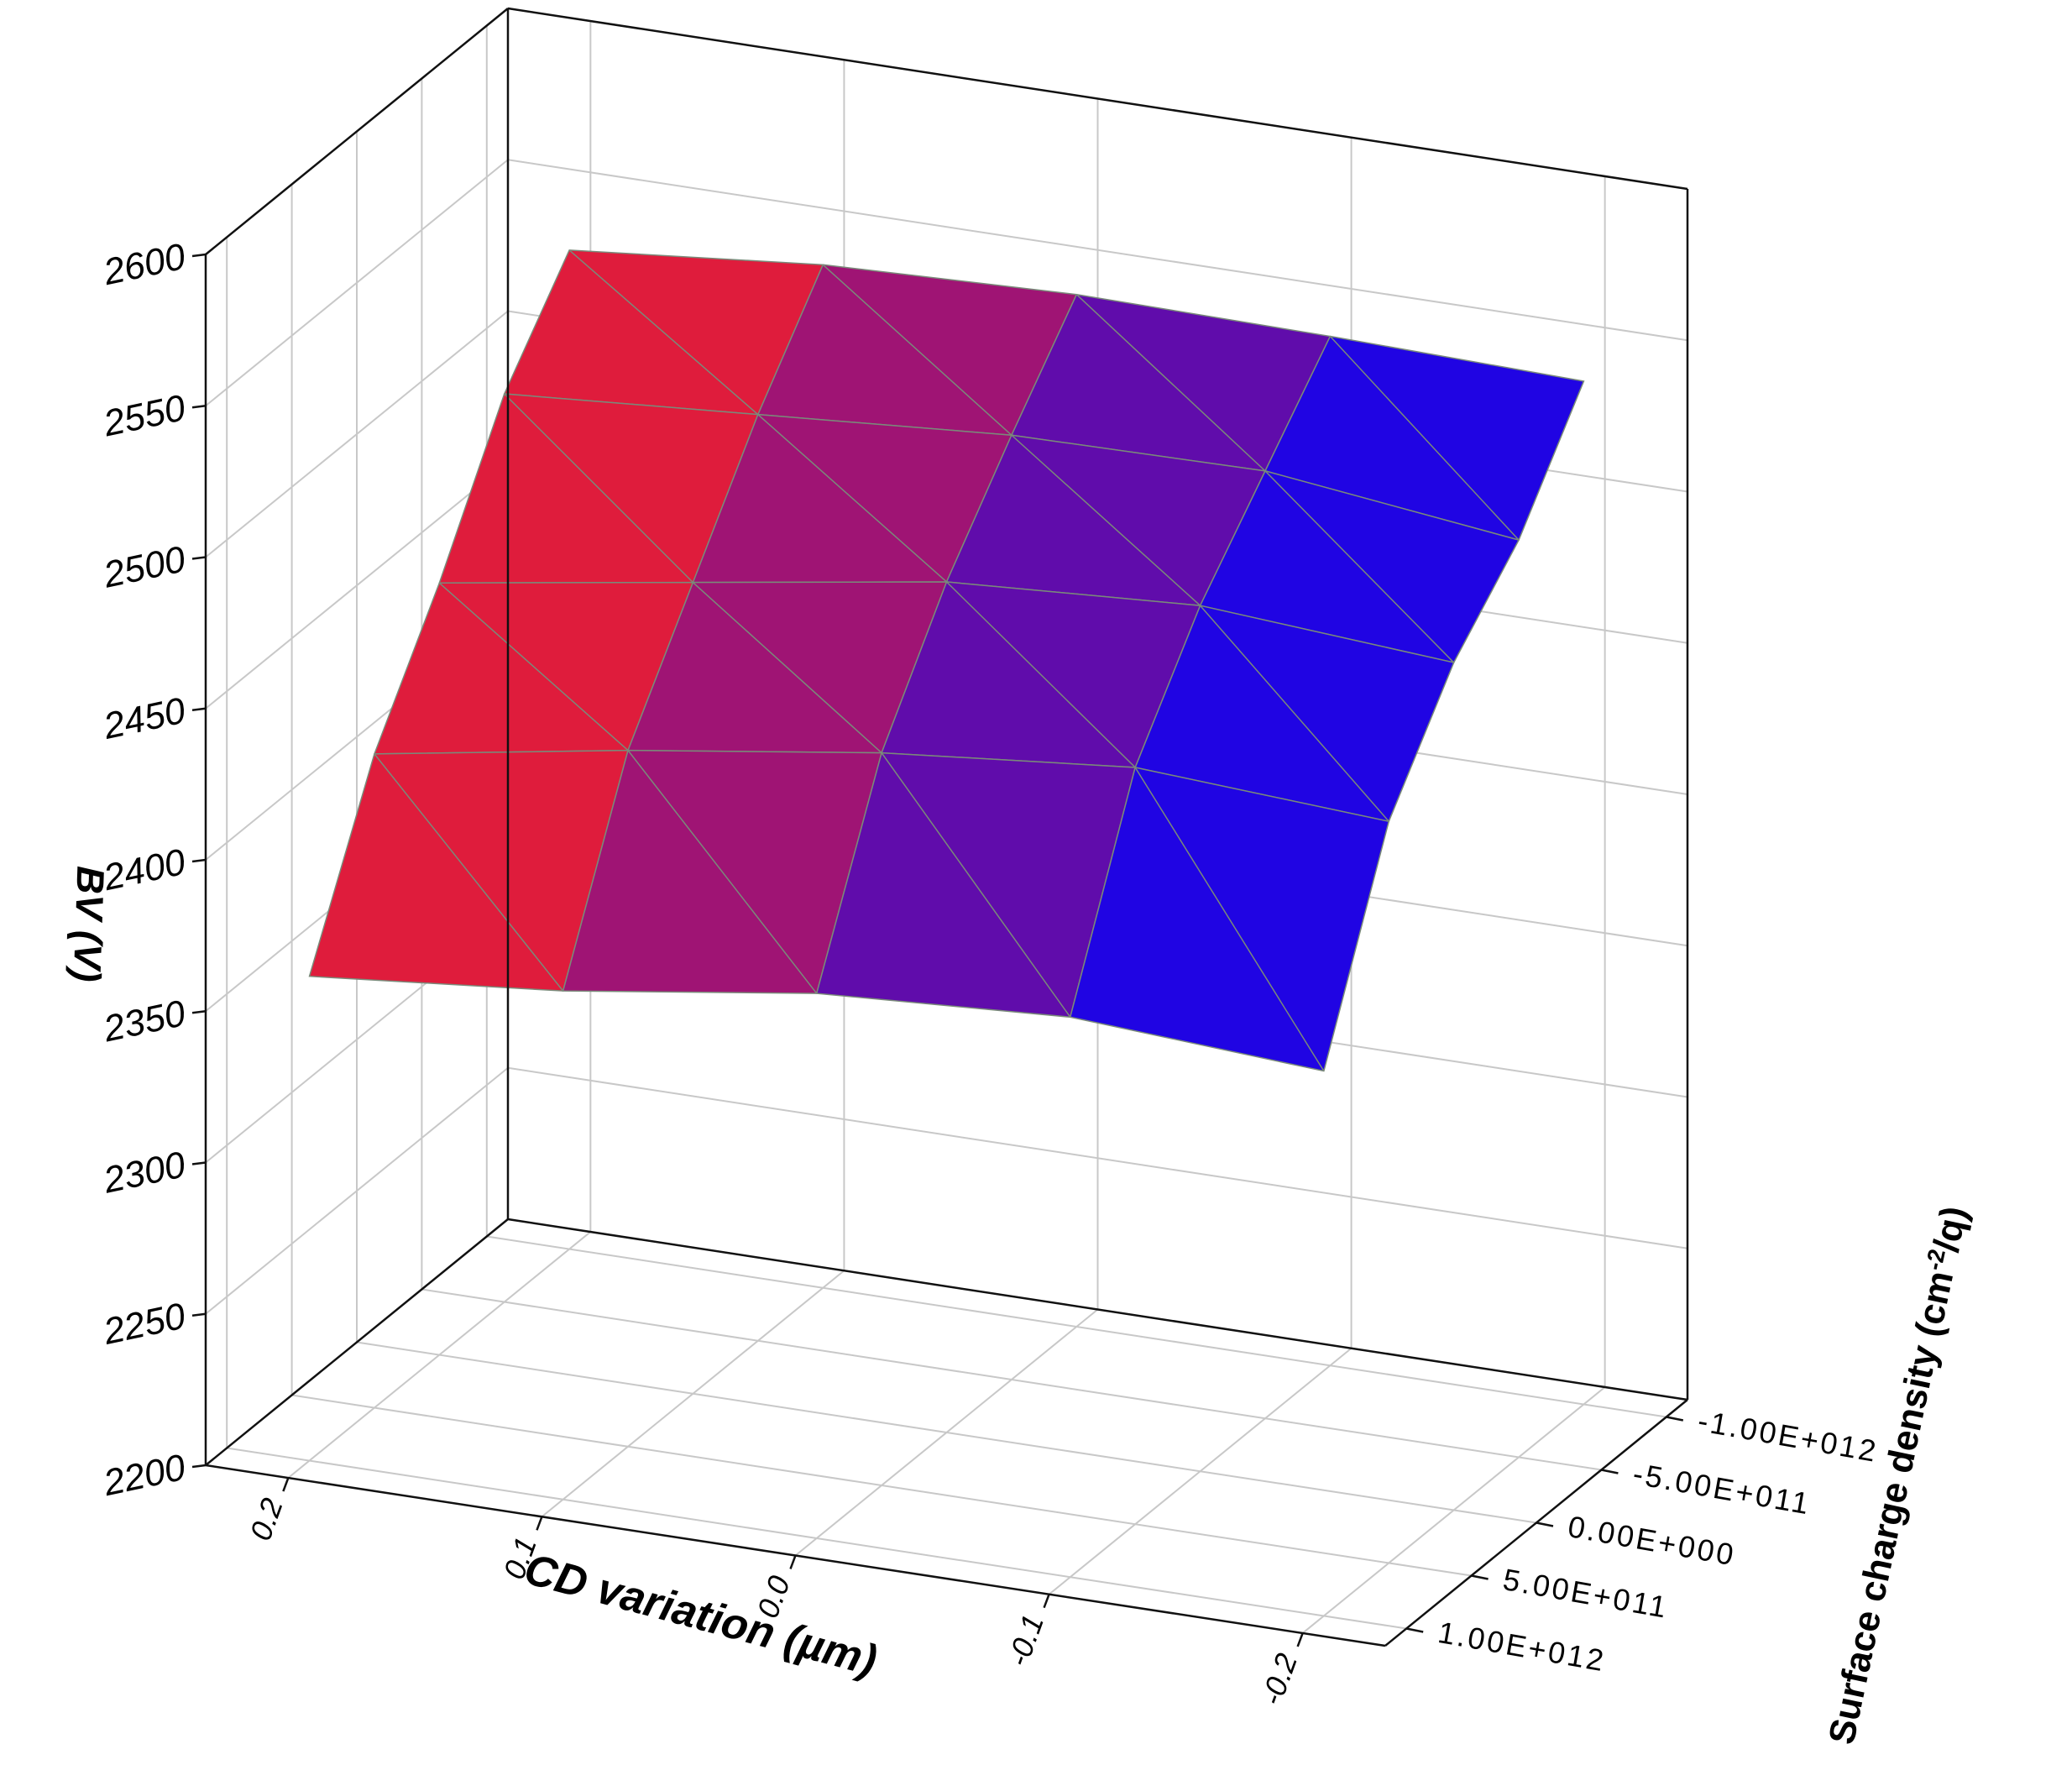 The width and height of the screenshot is (2072, 1765). I want to click on y-axis-title: Surface charge density (cm-2/q), so click(1897, 1475).